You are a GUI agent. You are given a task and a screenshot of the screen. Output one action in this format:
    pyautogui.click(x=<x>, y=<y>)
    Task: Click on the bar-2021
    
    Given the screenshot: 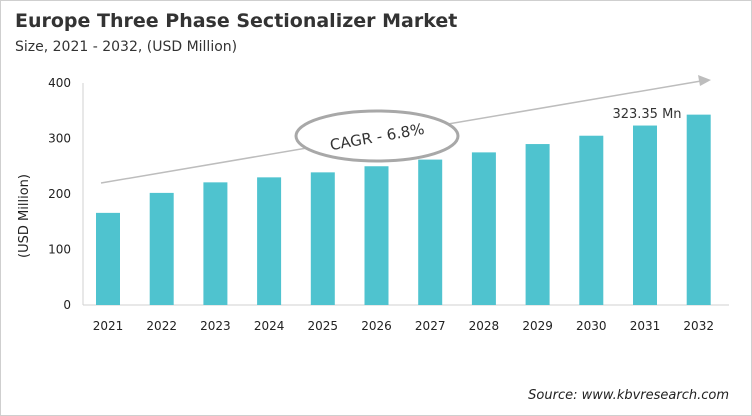 What is the action you would take?
    pyautogui.click(x=108, y=258)
    